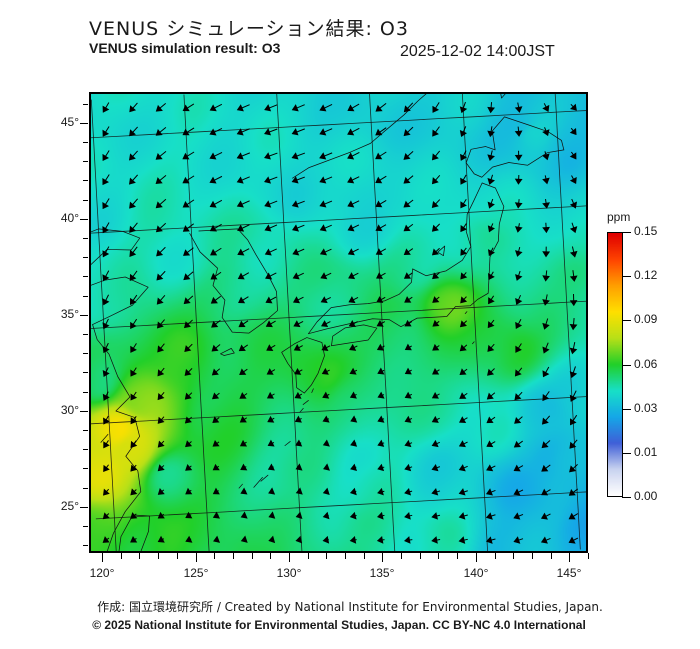 The width and height of the screenshot is (700, 649). I want to click on x-axis-tick-label: 130°, so click(289, 573).